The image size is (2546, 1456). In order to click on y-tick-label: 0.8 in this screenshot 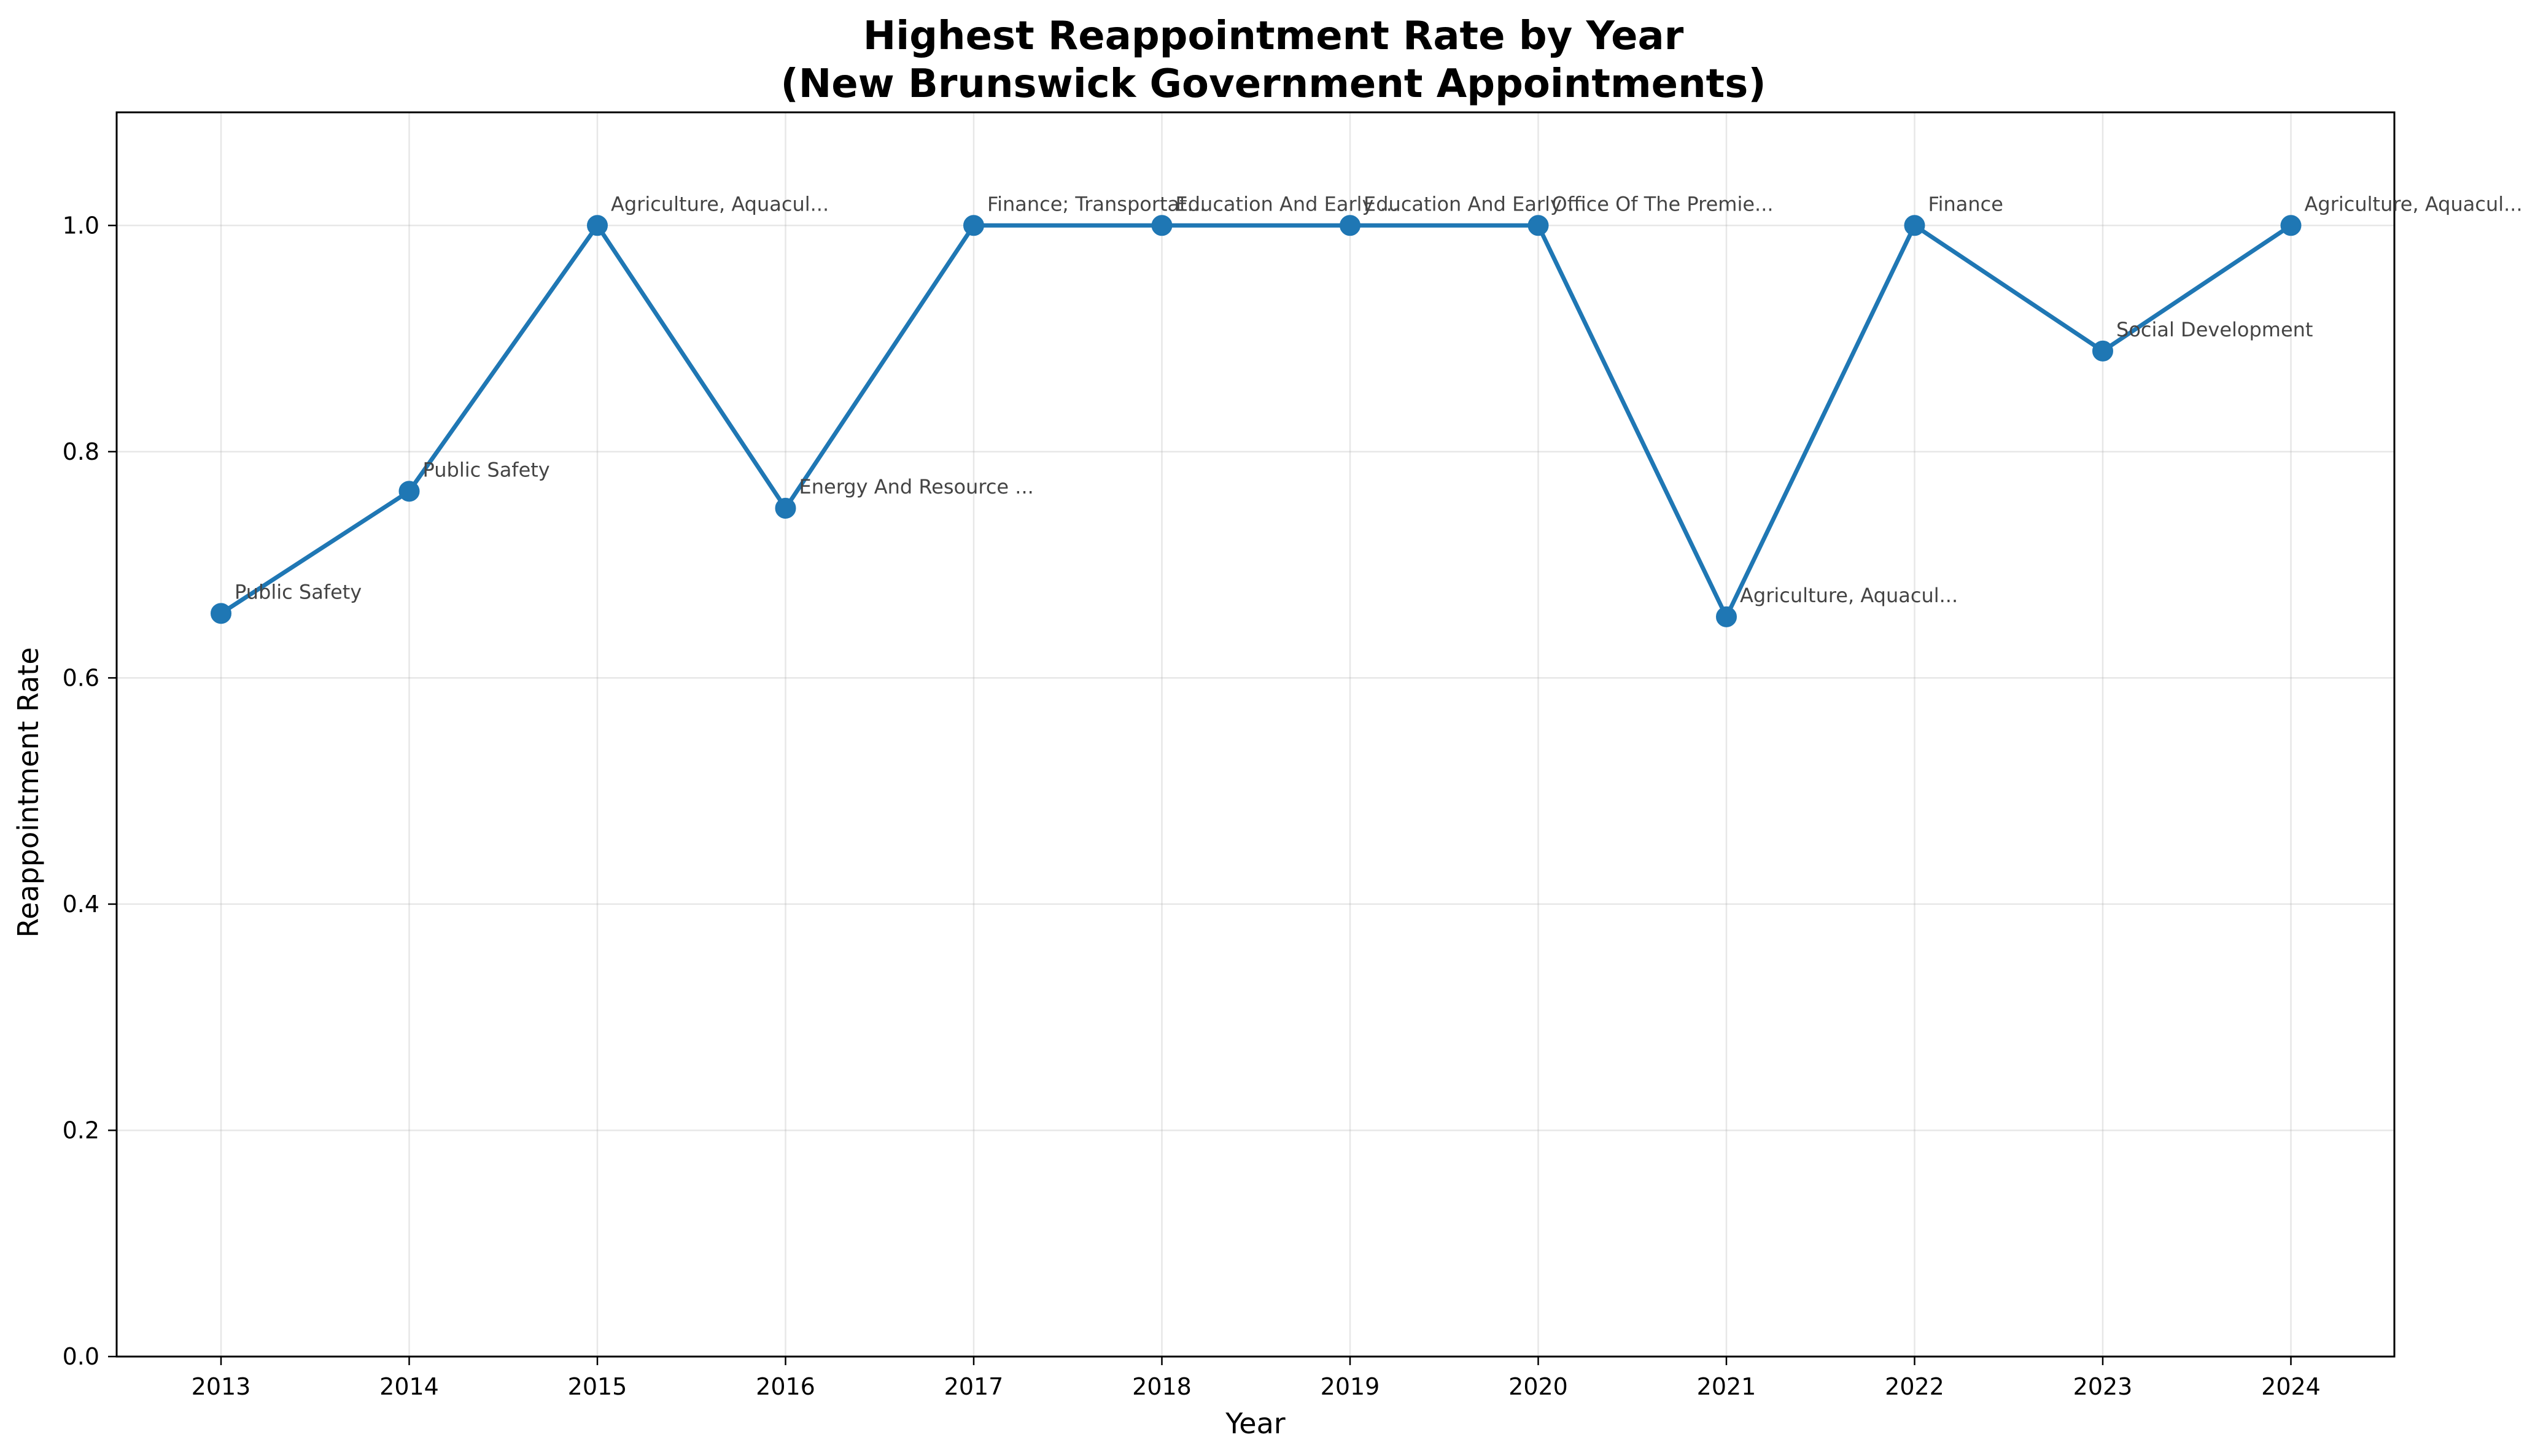, I will do `click(81, 451)`.